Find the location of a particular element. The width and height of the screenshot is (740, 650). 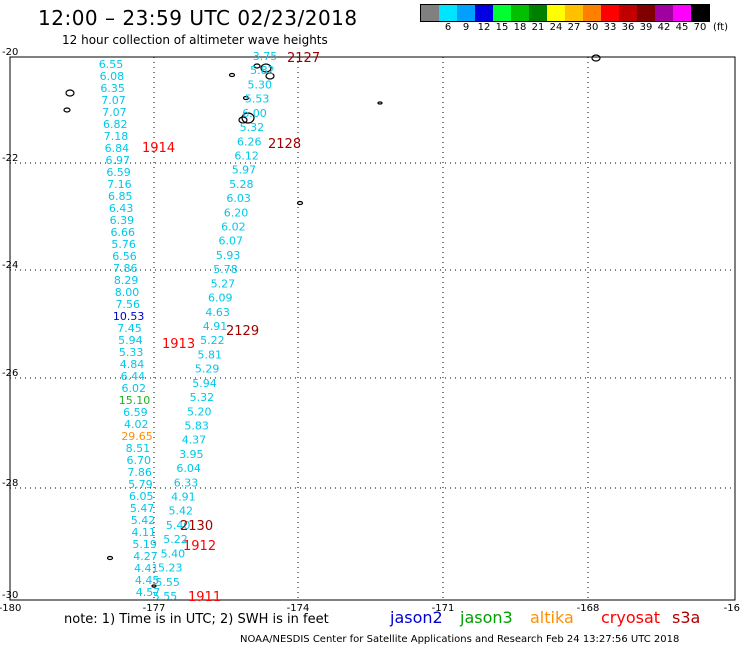

legend-label: 15 is located at coordinates (502, 27).